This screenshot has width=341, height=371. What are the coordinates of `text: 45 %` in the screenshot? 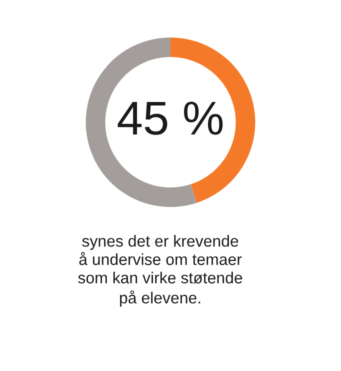 It's located at (170, 118).